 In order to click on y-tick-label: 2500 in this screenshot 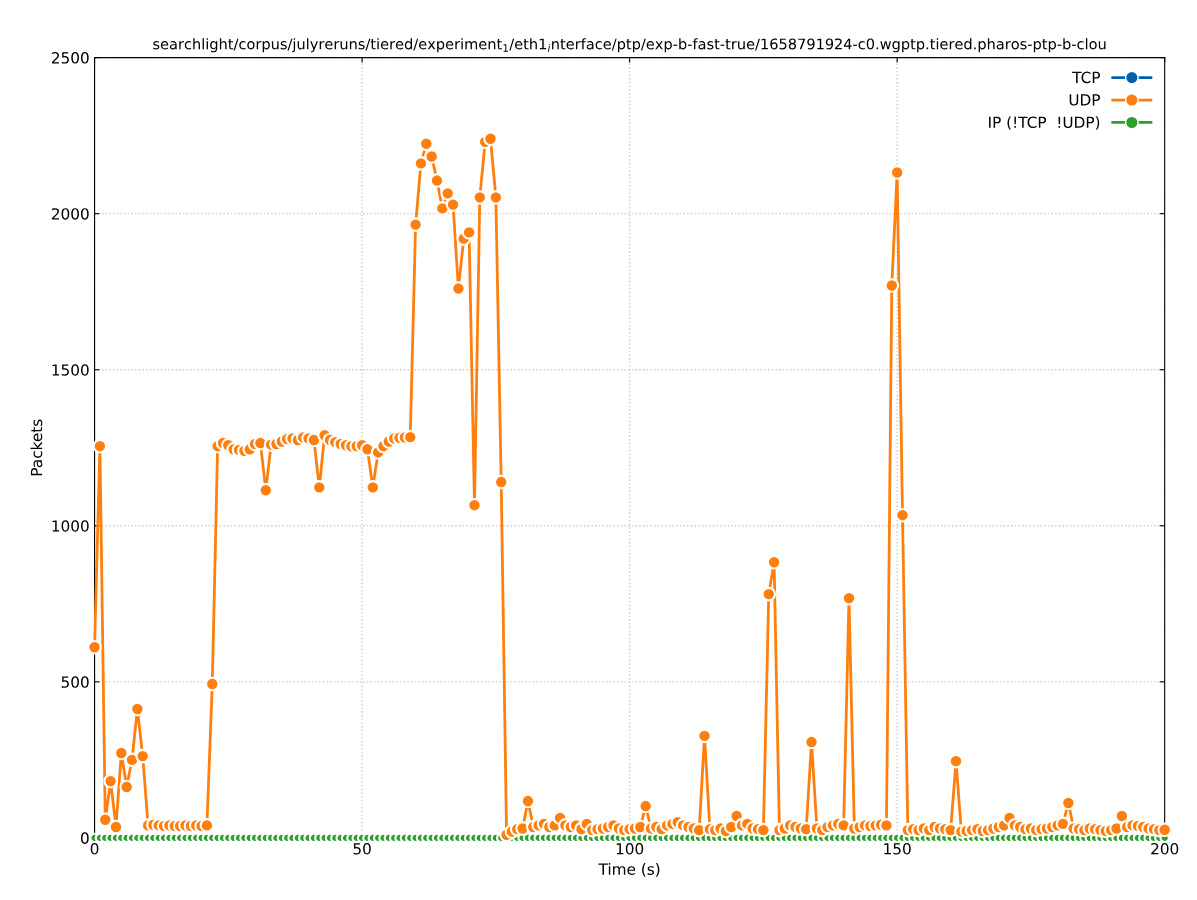, I will do `click(70, 58)`.